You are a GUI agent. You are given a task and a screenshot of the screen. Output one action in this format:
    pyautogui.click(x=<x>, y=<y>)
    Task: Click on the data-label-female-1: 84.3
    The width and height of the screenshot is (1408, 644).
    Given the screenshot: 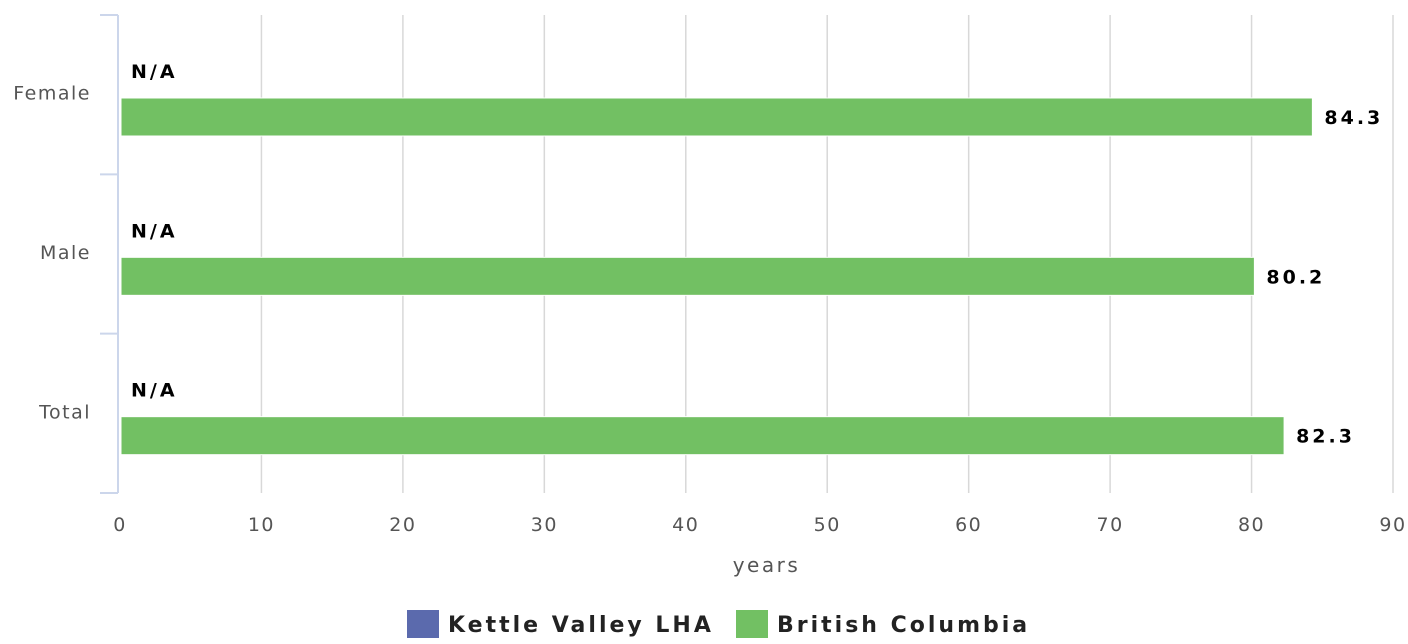 What is the action you would take?
    pyautogui.click(x=1353, y=118)
    